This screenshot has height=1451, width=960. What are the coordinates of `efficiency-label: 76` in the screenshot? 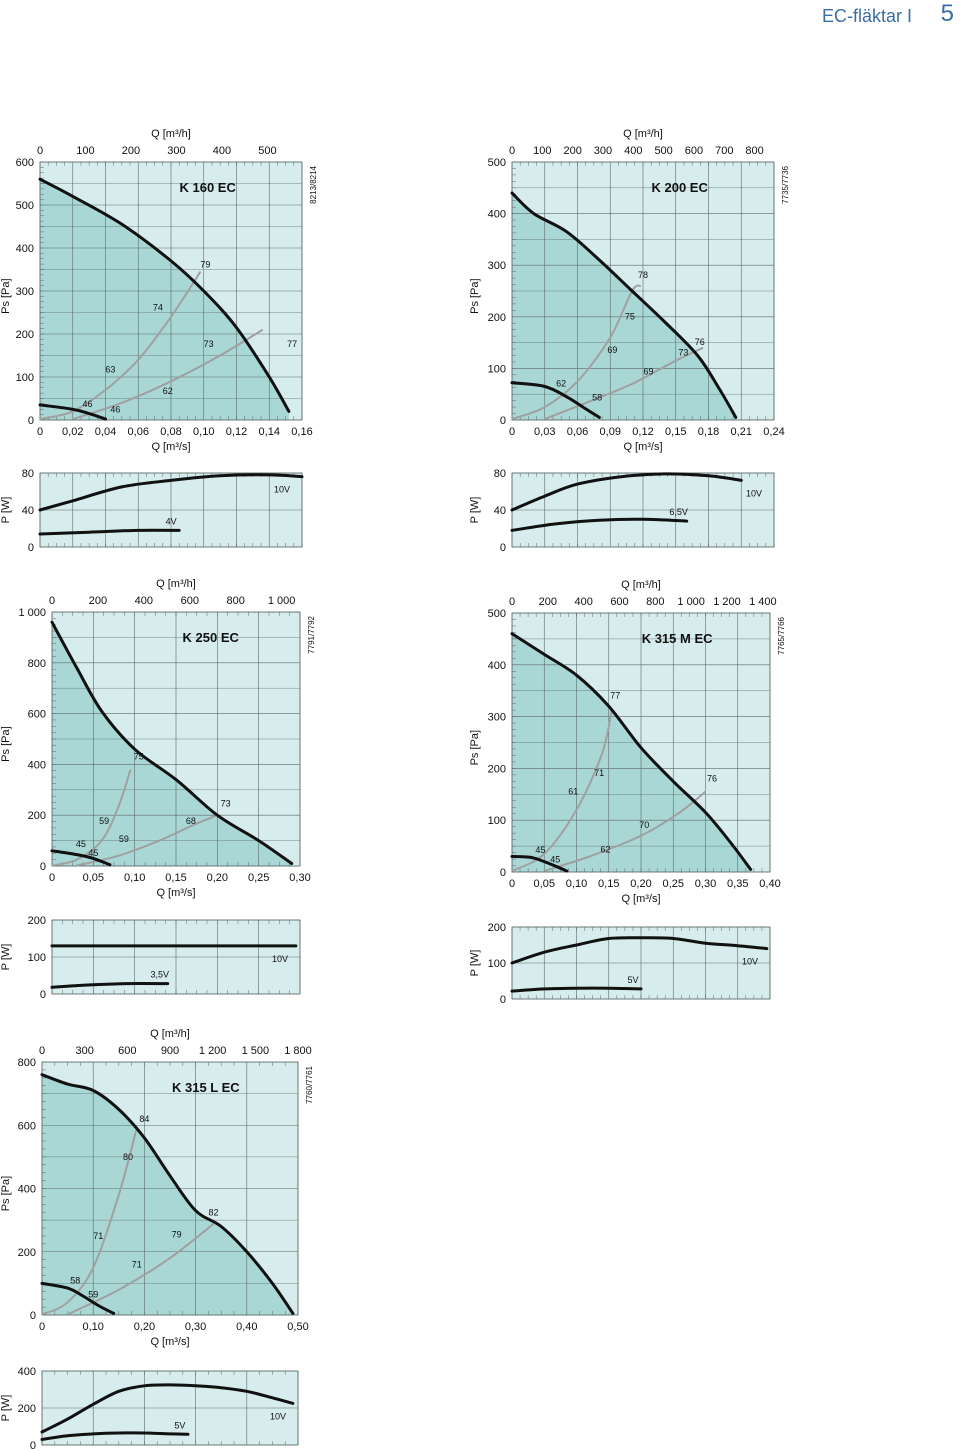 It's located at (700, 342).